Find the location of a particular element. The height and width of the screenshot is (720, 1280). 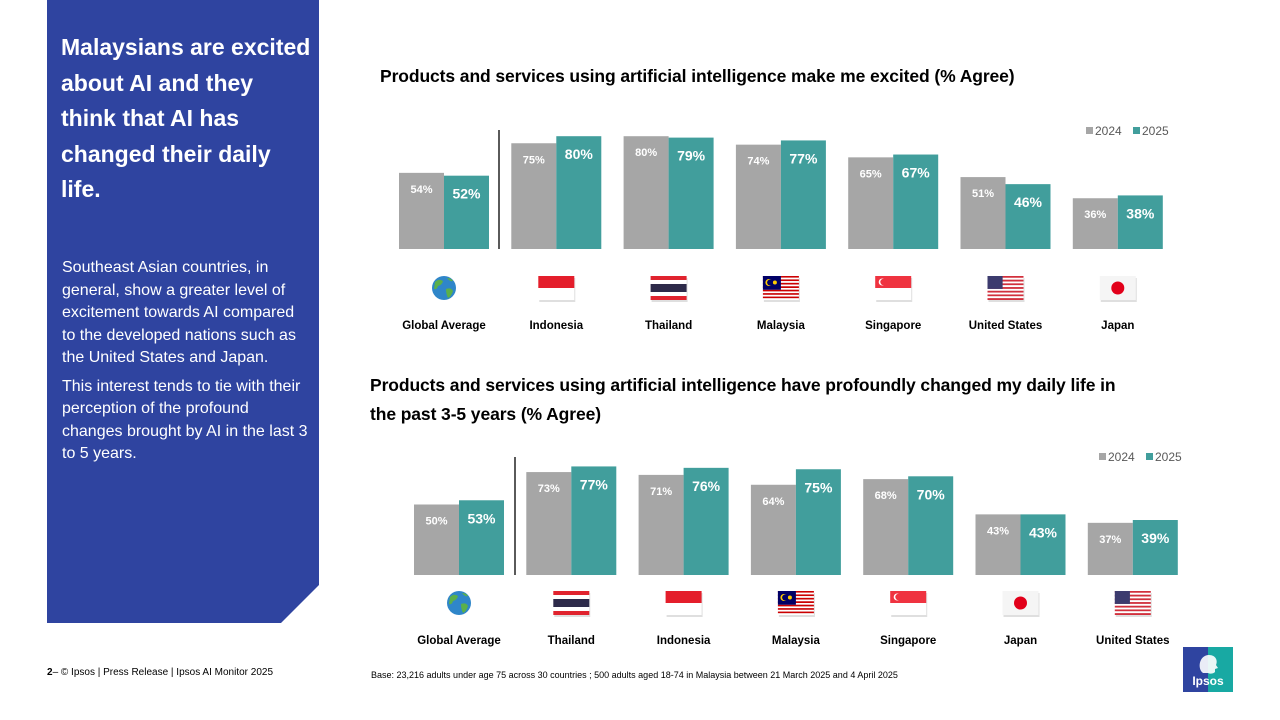

data-label-2024: 73% is located at coordinates (549, 489).